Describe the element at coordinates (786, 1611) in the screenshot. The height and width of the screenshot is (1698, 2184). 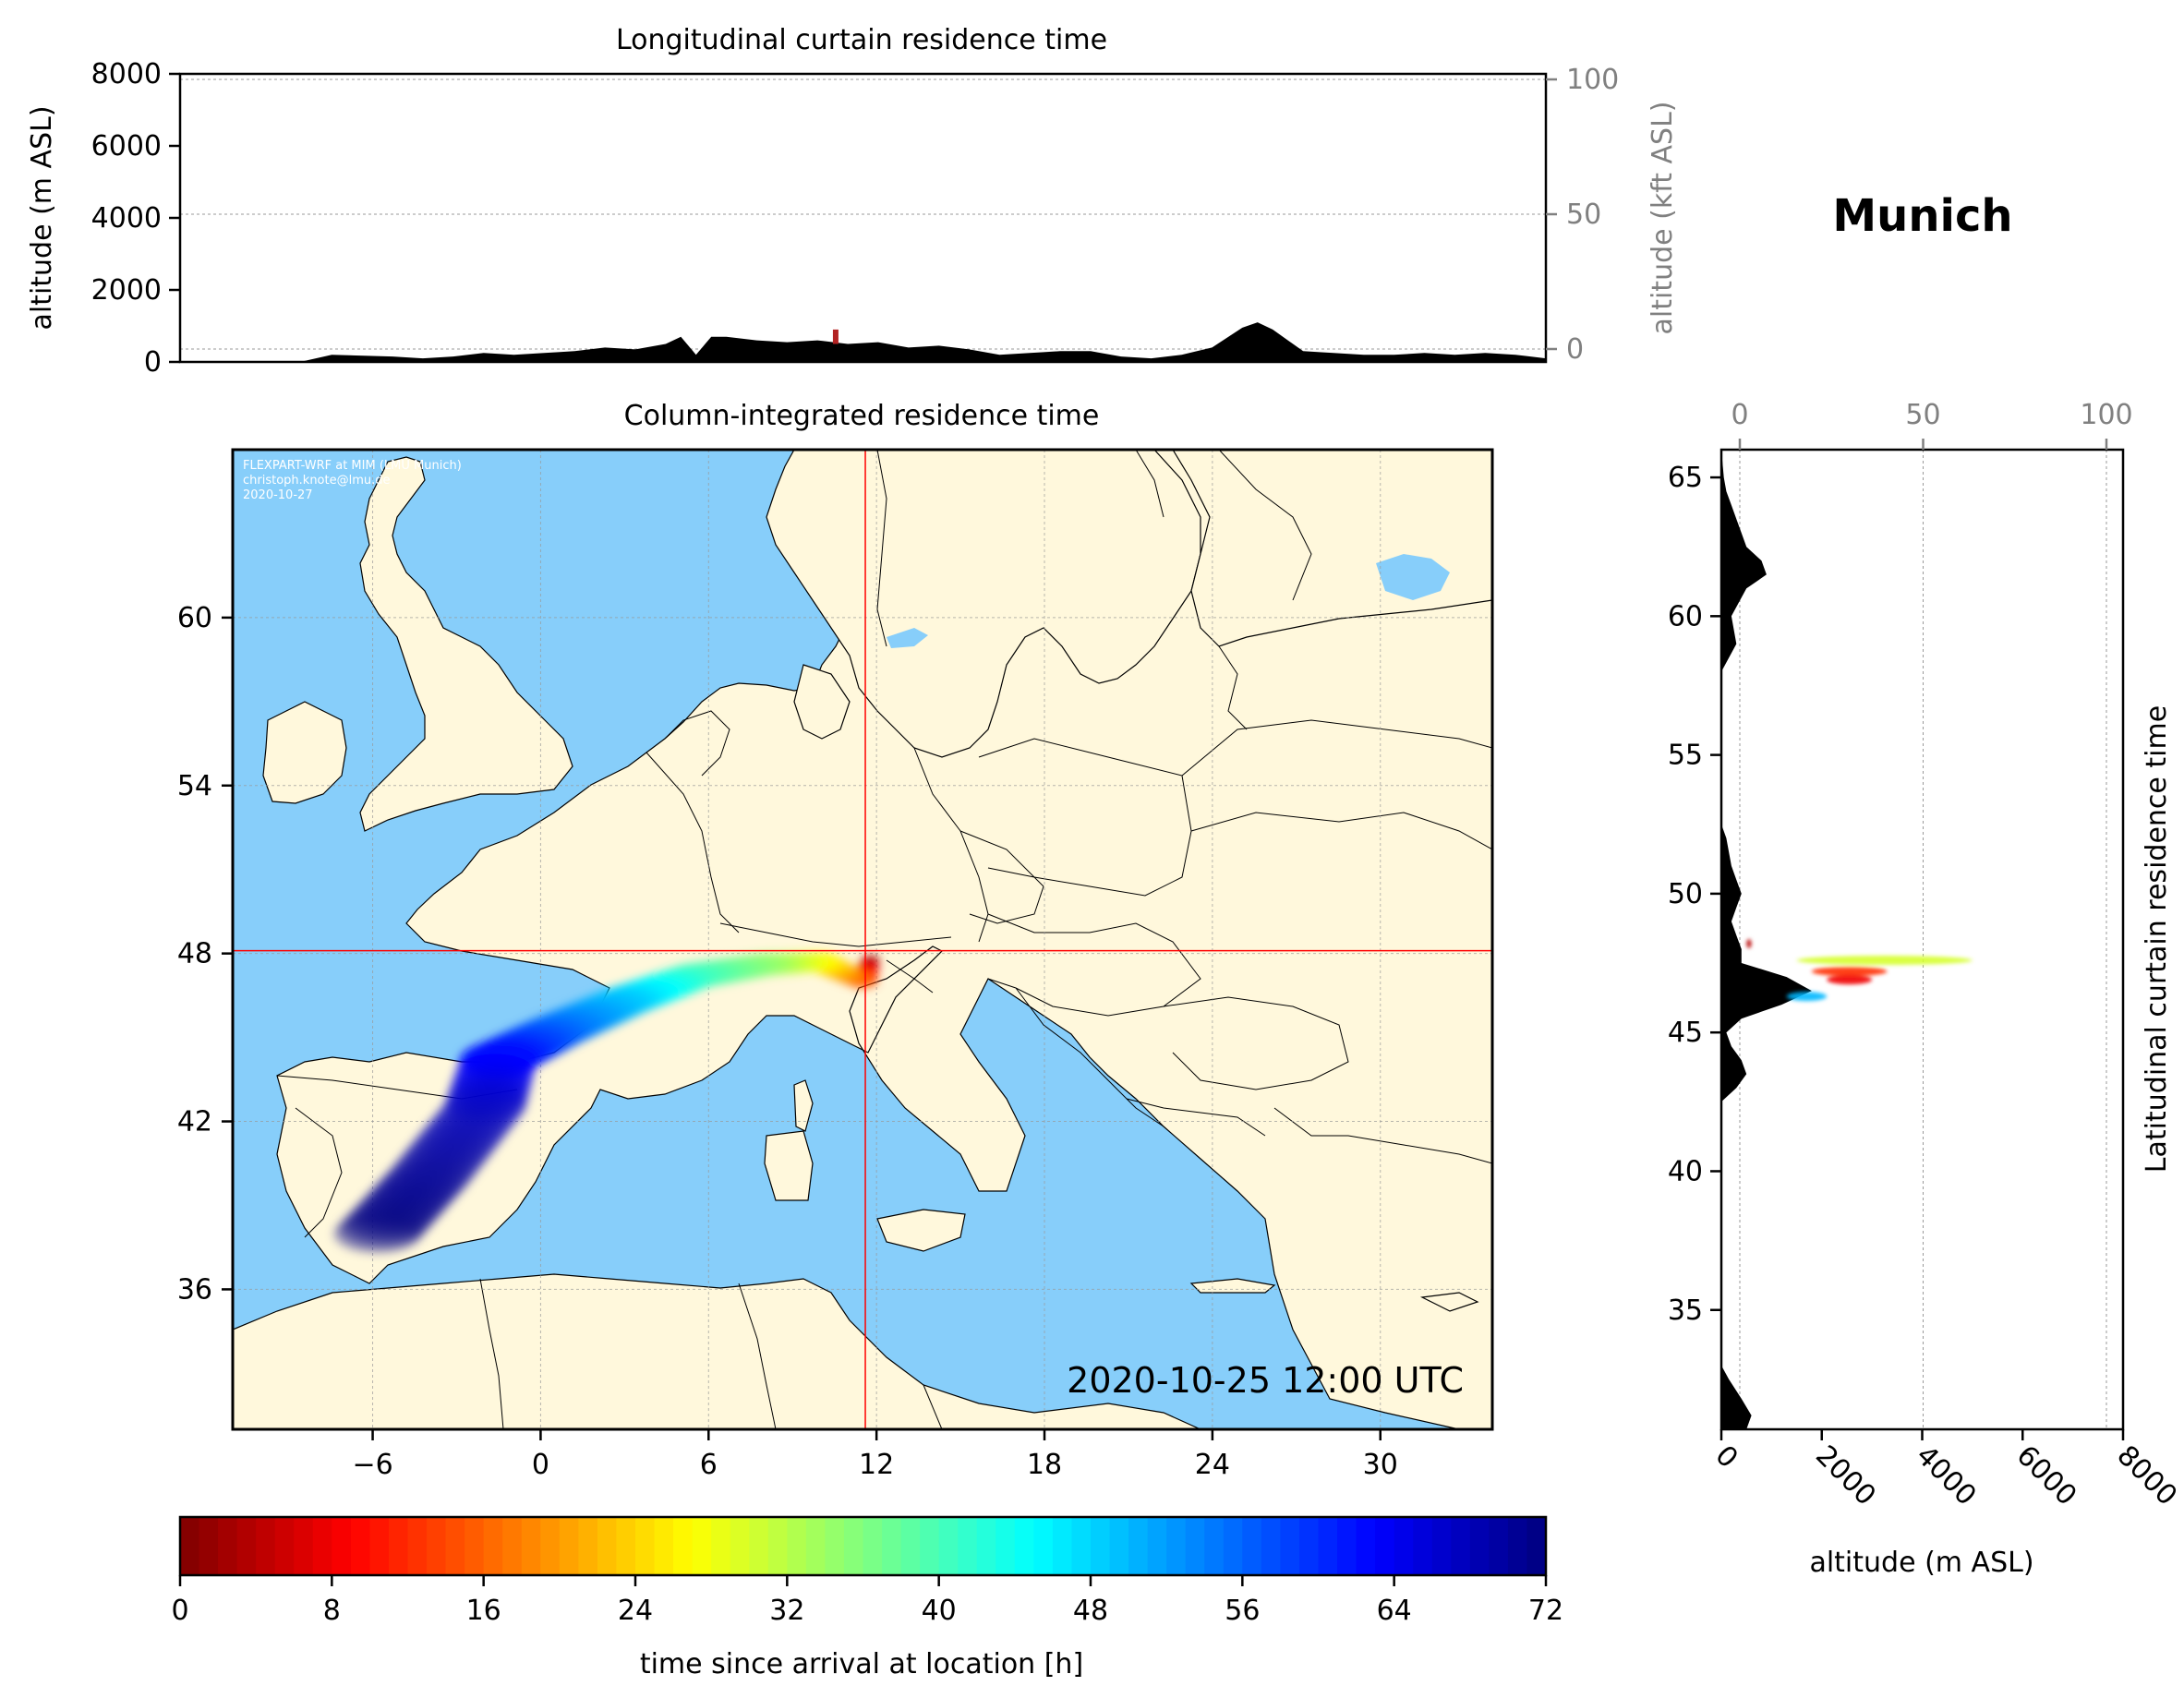
I see `colorbar-tick-label: 32` at that location.